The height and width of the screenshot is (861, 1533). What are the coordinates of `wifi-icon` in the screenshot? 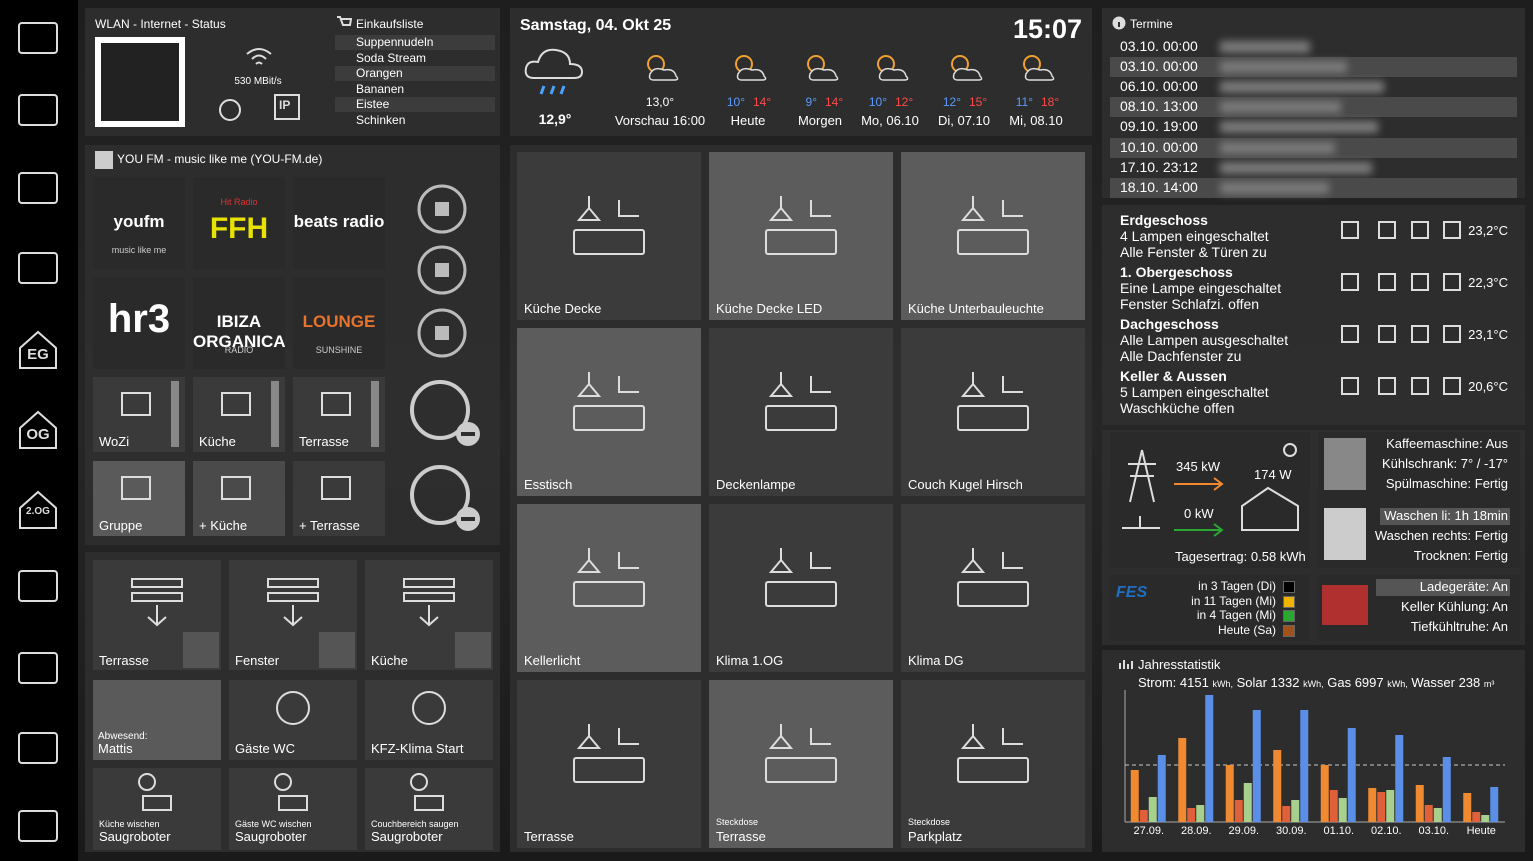 It's located at (259, 56).